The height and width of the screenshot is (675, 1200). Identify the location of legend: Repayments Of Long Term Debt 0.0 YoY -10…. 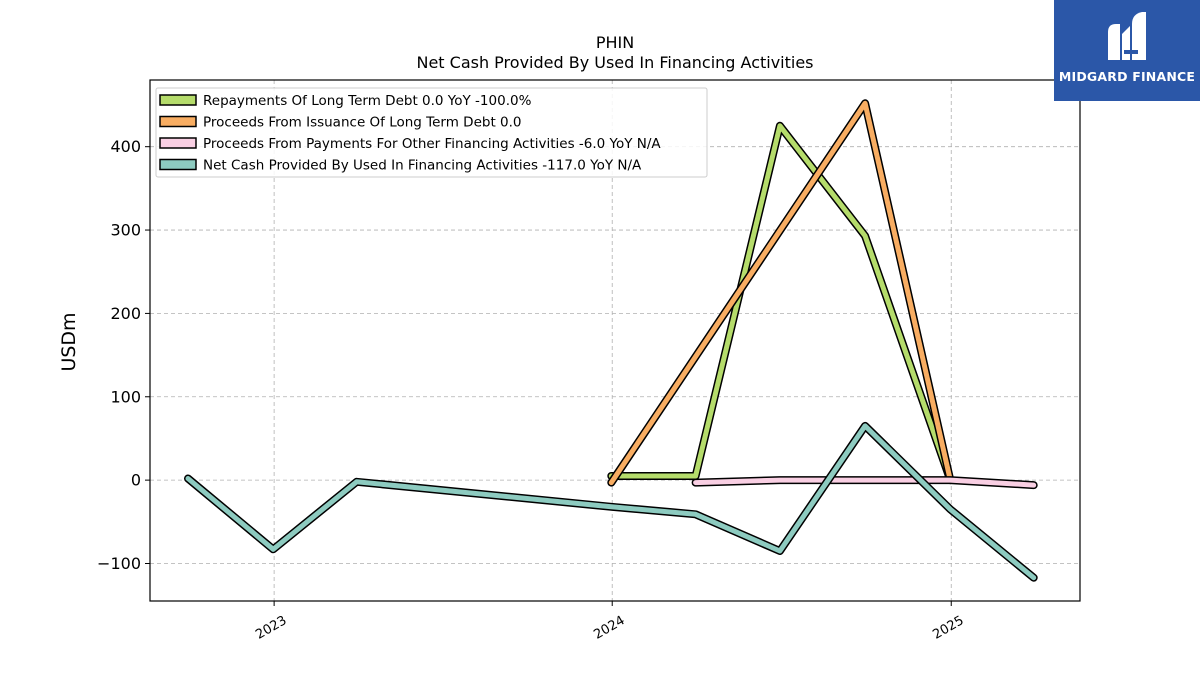
(431, 132).